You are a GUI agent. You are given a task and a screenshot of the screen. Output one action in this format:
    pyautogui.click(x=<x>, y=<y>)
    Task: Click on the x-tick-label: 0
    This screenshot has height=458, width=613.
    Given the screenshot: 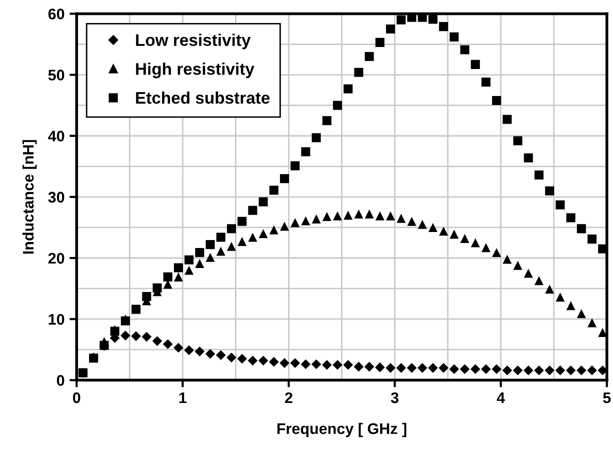 What is the action you would take?
    pyautogui.click(x=76, y=398)
    